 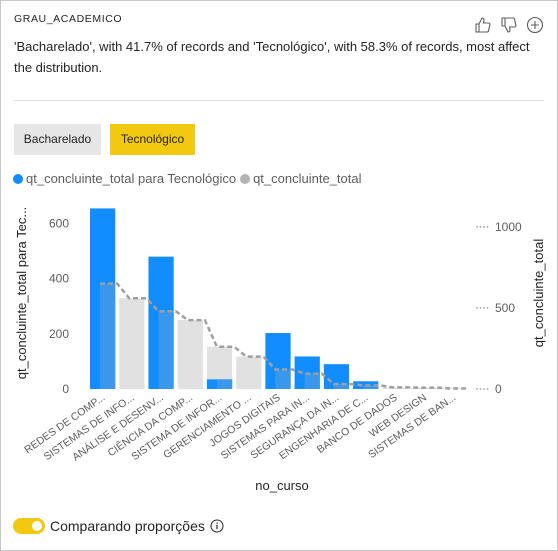 What do you see at coordinates (59, 224) in the screenshot?
I see `left-tick-label: 600` at bounding box center [59, 224].